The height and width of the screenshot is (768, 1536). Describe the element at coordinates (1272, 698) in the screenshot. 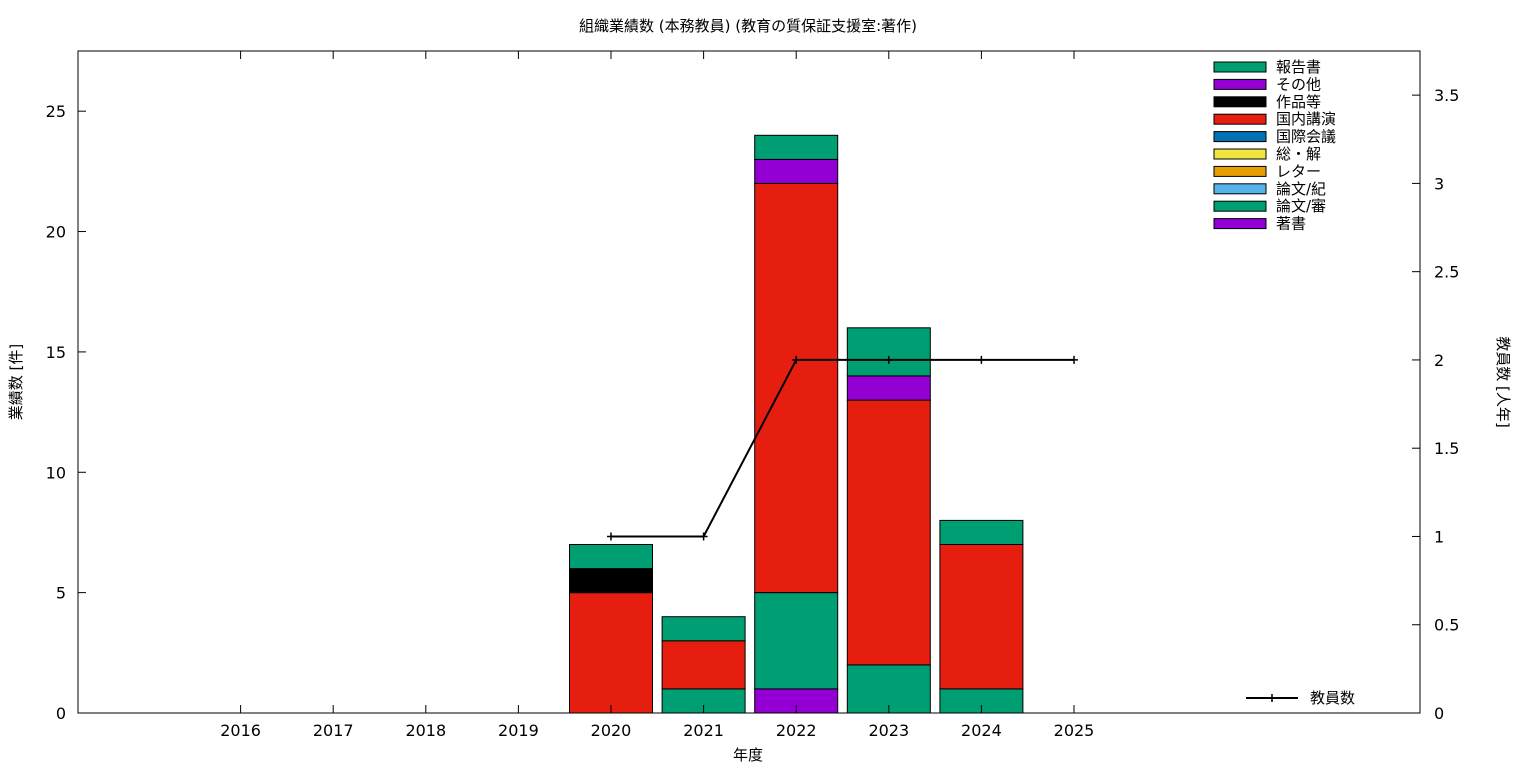

I see `legend-line-point` at that location.